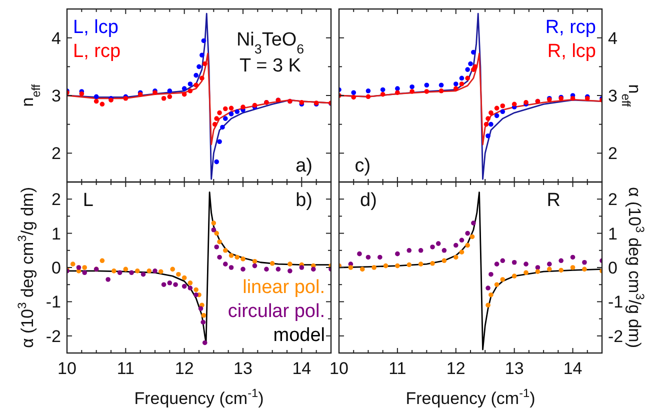 This screenshot has width=647, height=411. What do you see at coordinates (304, 201) in the screenshot?
I see `annotation: b)` at bounding box center [304, 201].